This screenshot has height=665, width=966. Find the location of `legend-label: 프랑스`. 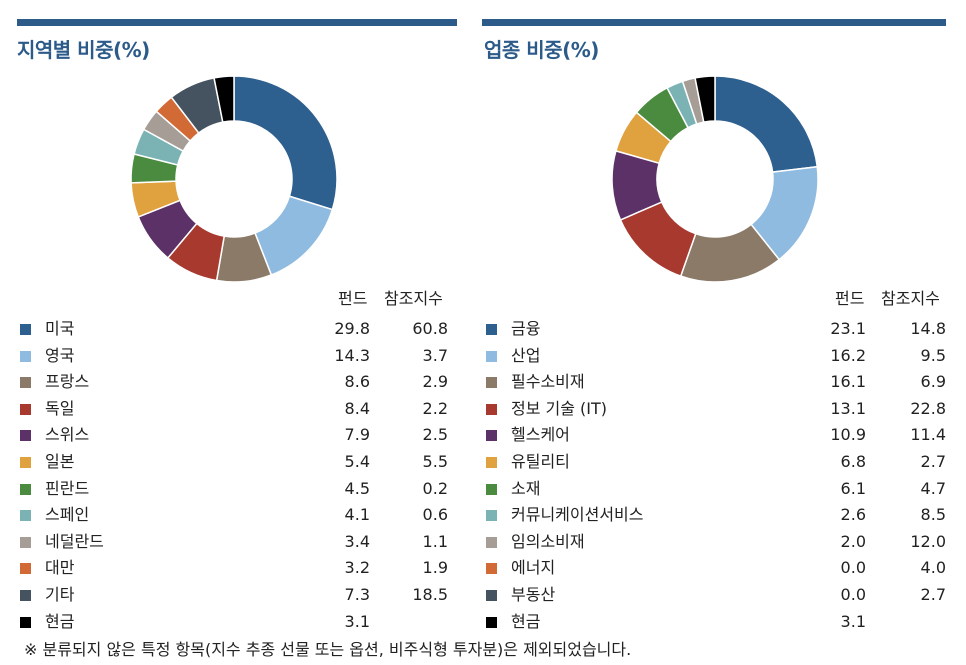

legend-label: 프랑스 is located at coordinates (67, 382).